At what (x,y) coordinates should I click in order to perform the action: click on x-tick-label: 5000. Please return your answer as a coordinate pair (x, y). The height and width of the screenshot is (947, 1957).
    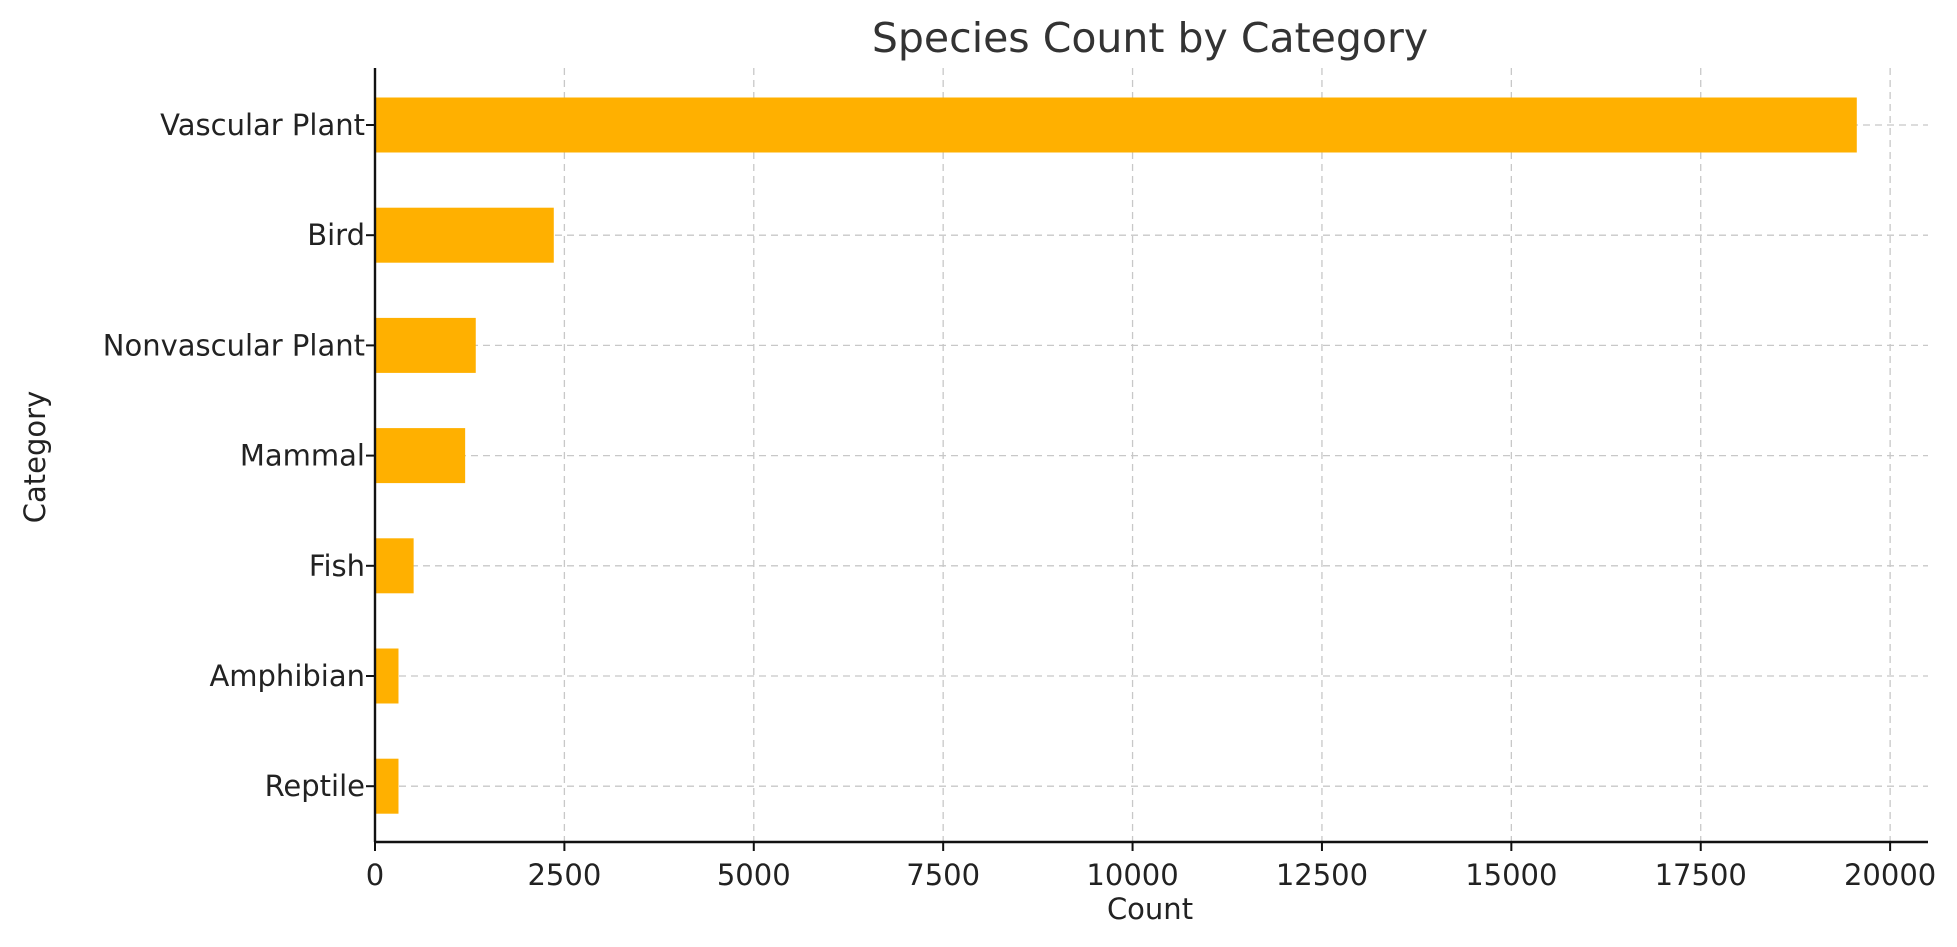
    Looking at the image, I should click on (754, 875).